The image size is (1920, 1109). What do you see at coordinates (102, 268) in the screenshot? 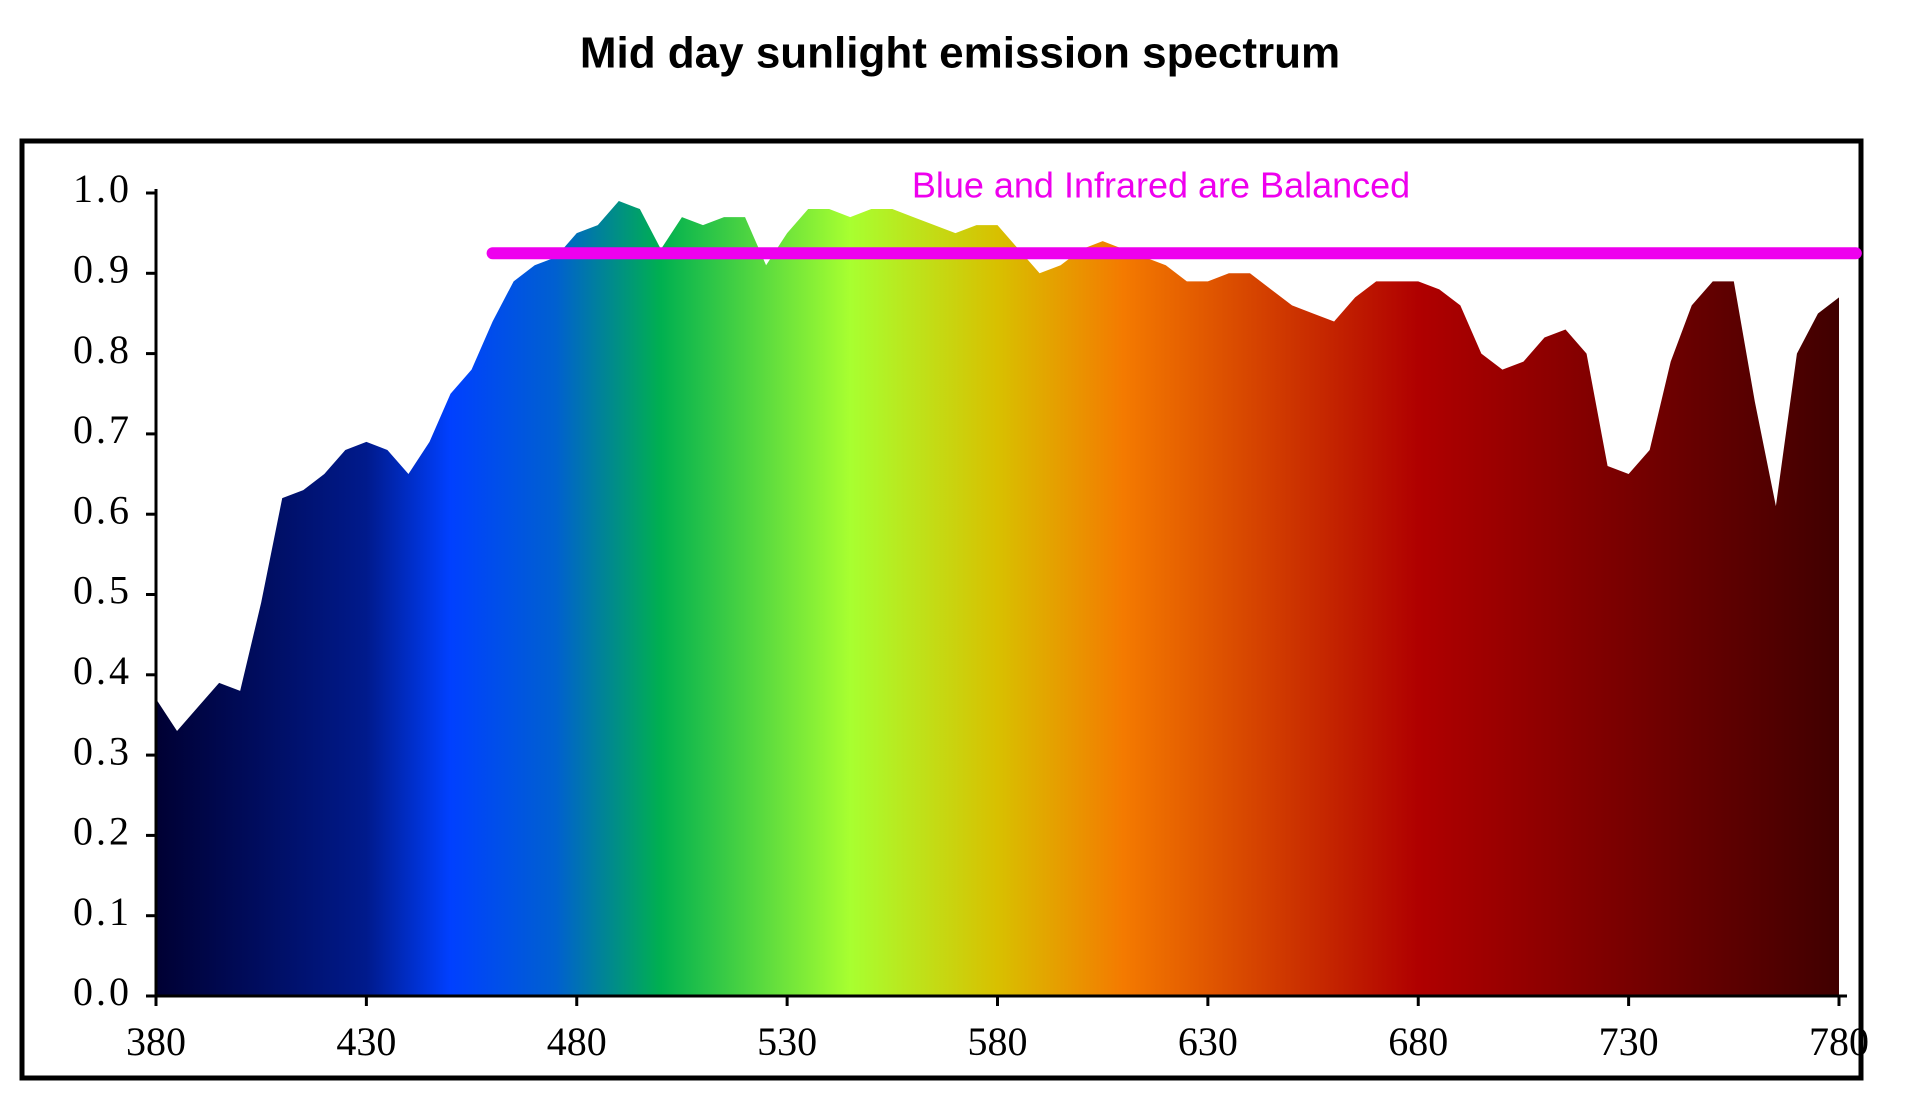
I see `y-tick-label: 0.9` at bounding box center [102, 268].